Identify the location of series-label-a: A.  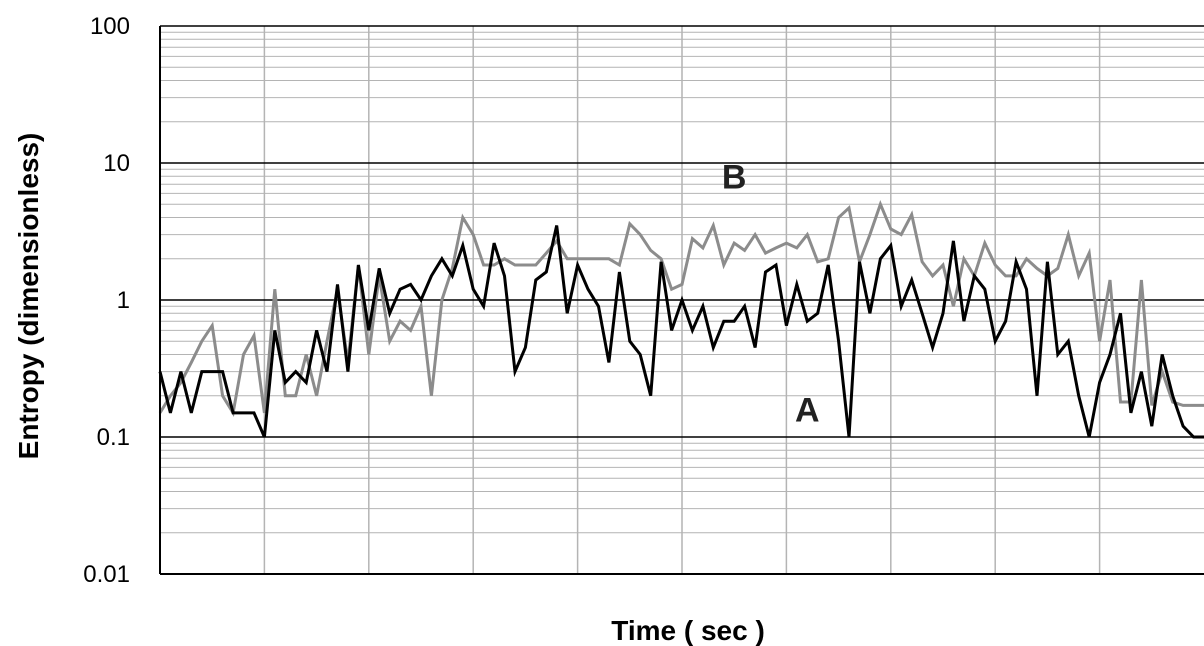
(807, 410).